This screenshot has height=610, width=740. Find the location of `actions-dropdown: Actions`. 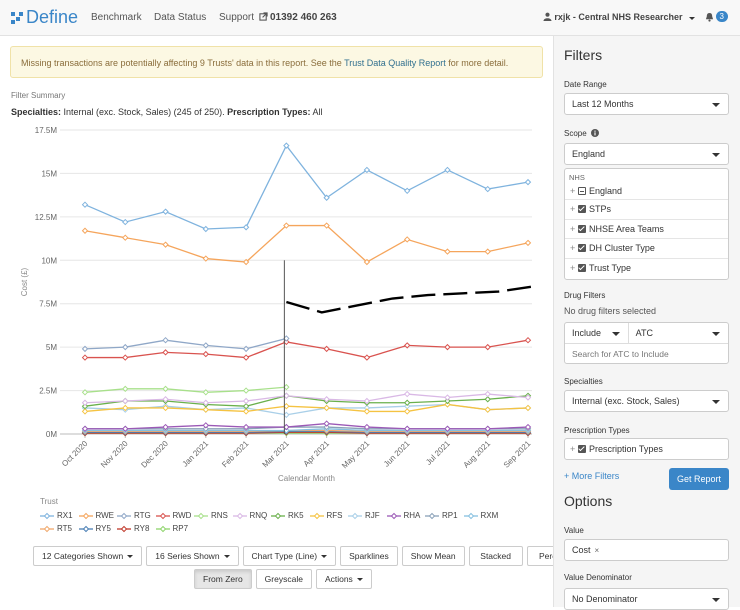

actions-dropdown: Actions is located at coordinates (343, 579).